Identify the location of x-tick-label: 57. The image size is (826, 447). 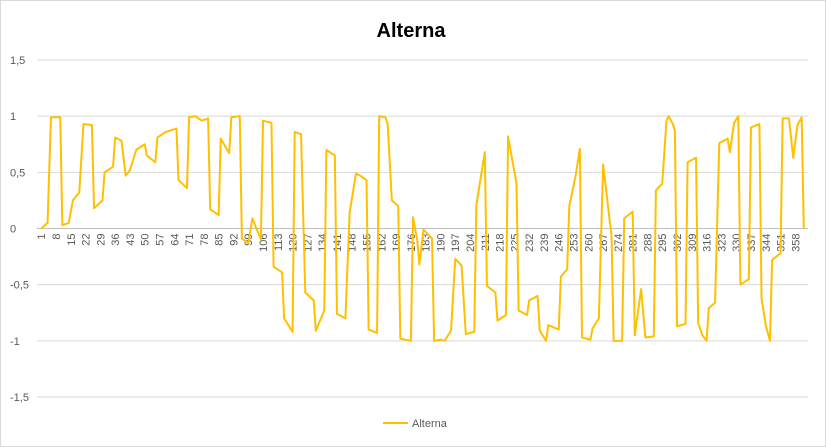
(161, 240).